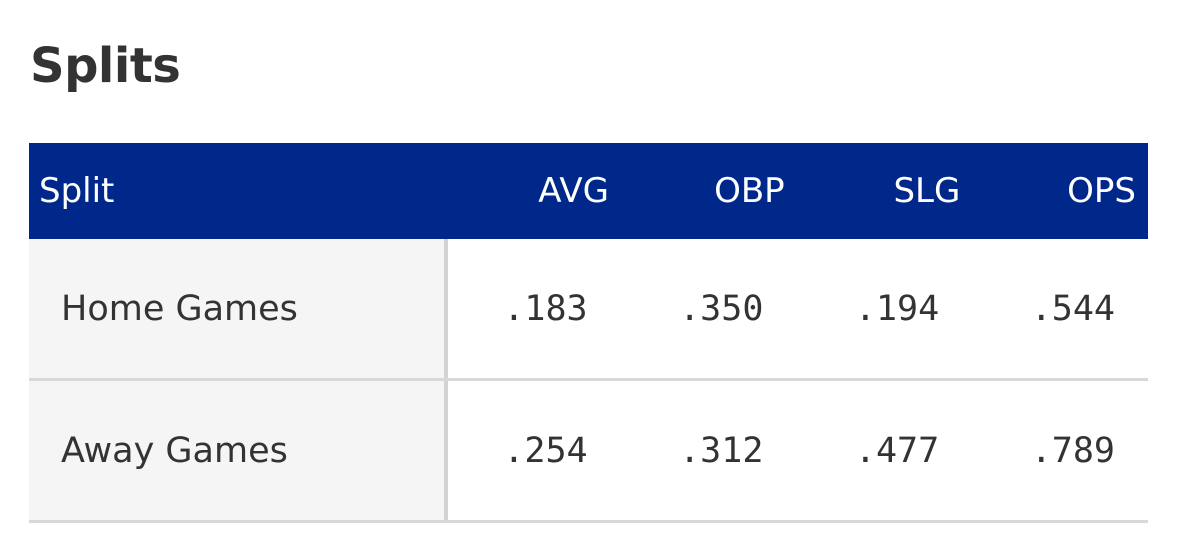 The width and height of the screenshot is (1179, 533). I want to click on avg-cell: .183, so click(545, 308).